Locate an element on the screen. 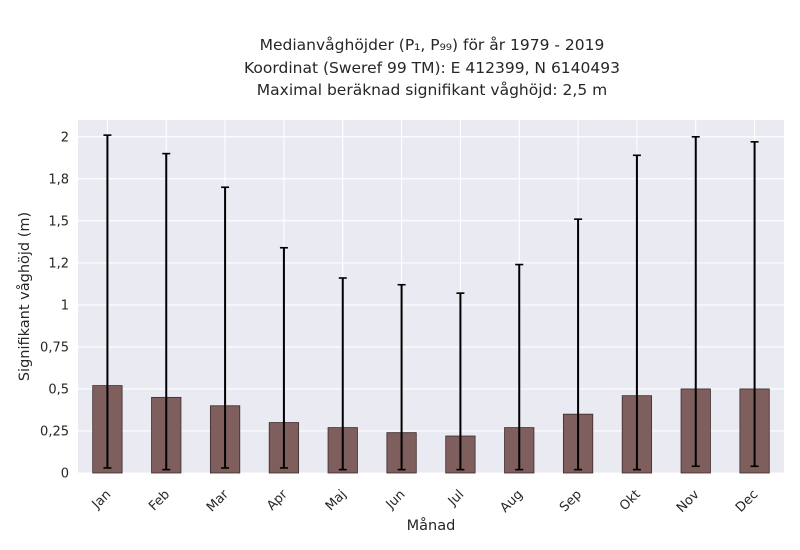 This screenshot has height=550, width=800. y-tick-label: 0,5 is located at coordinates (58, 389).